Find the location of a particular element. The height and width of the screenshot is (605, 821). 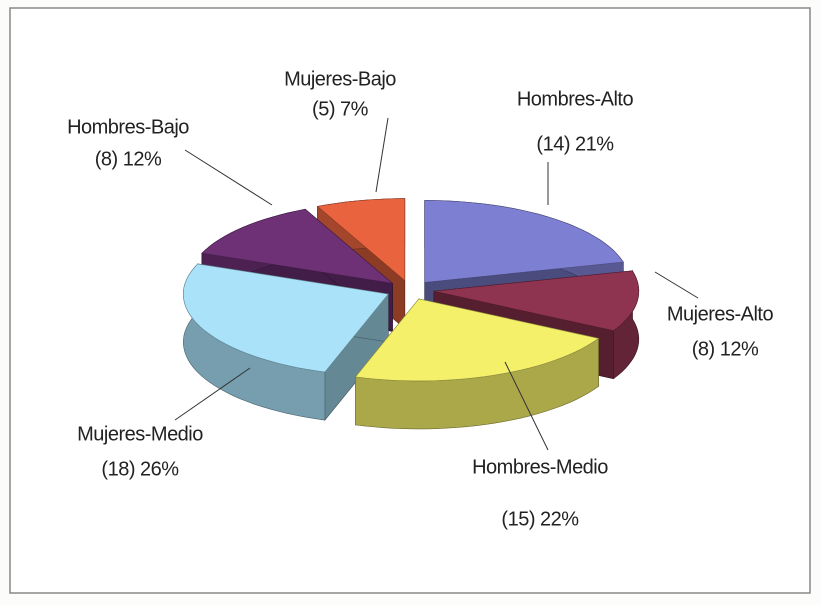

slice-name: Mujeres-Bajo is located at coordinates (340, 79).